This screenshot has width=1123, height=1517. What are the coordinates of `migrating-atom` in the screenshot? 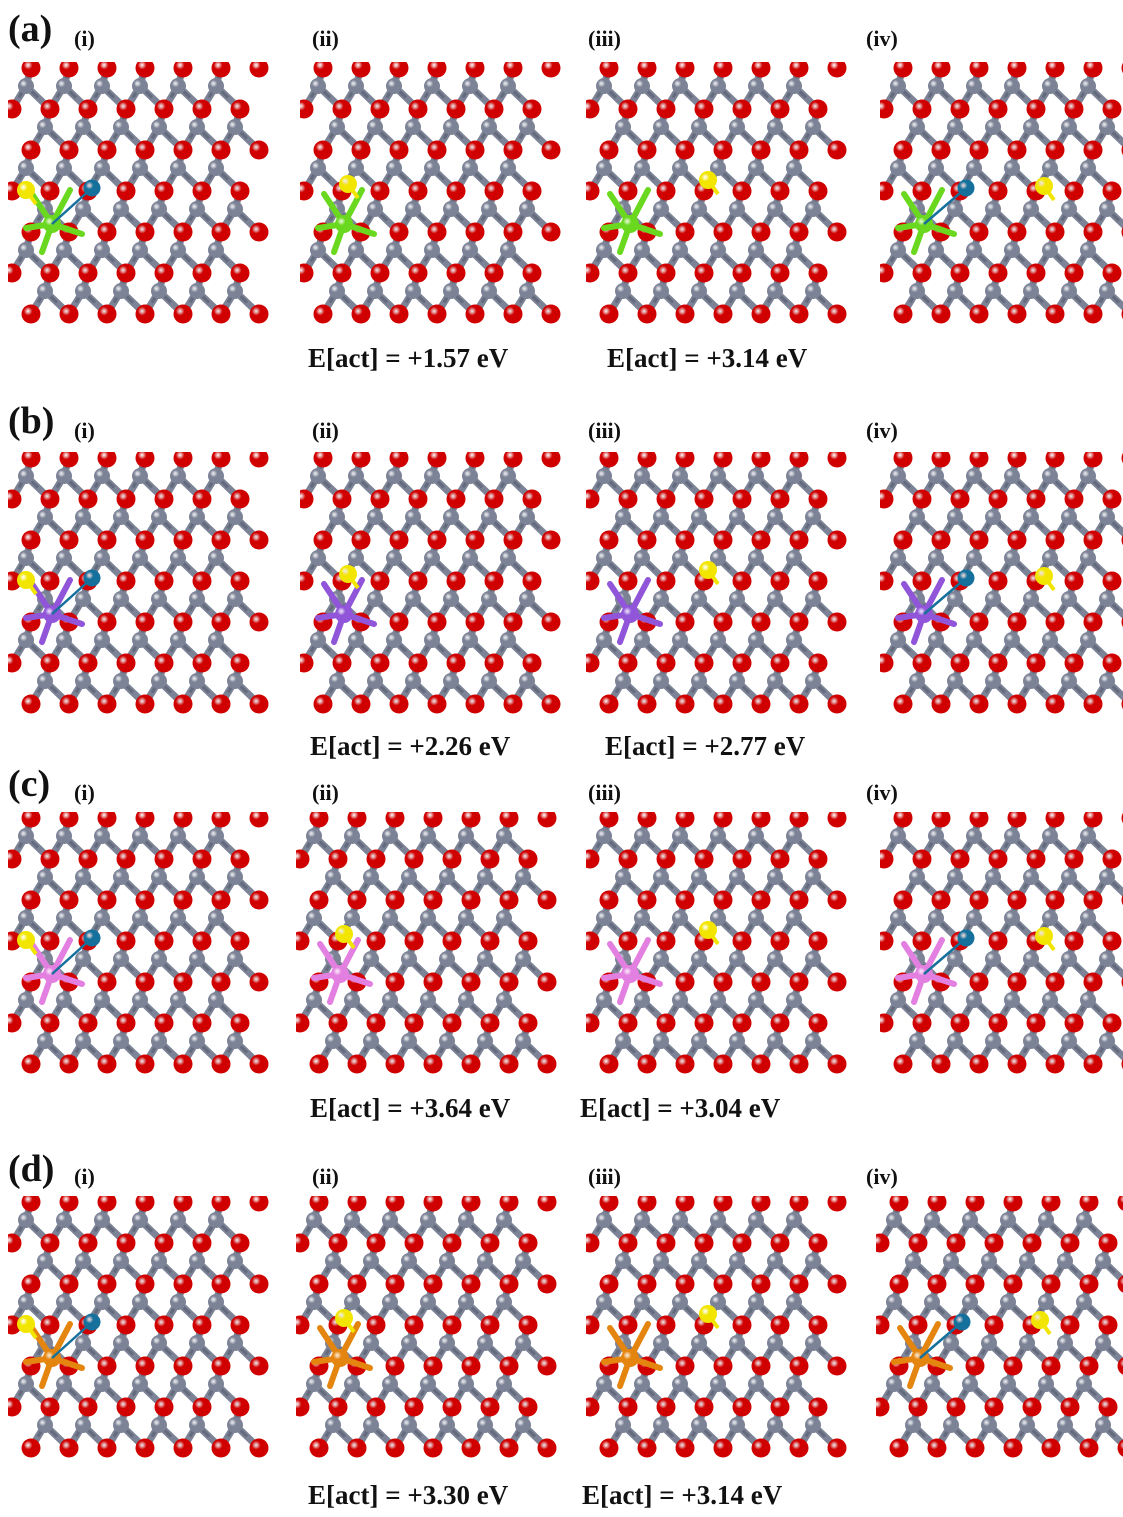 It's located at (26, 580).